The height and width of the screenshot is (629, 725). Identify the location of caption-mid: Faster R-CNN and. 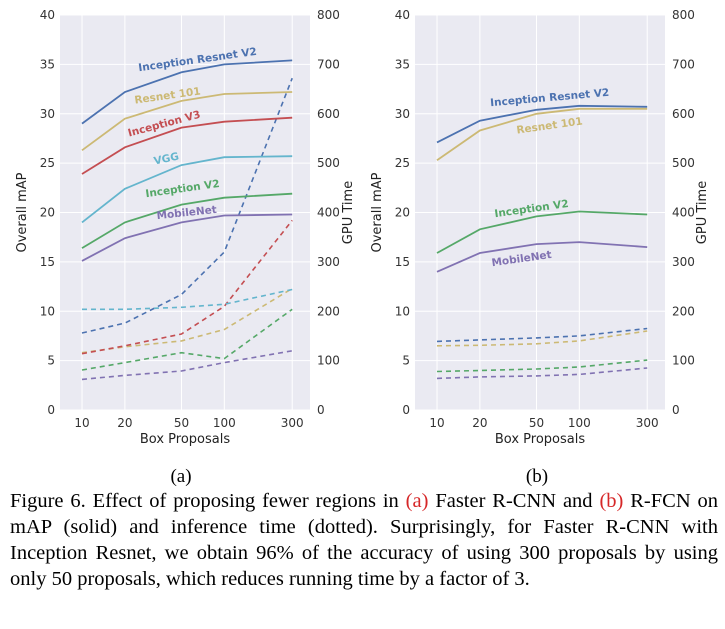
(514, 501).